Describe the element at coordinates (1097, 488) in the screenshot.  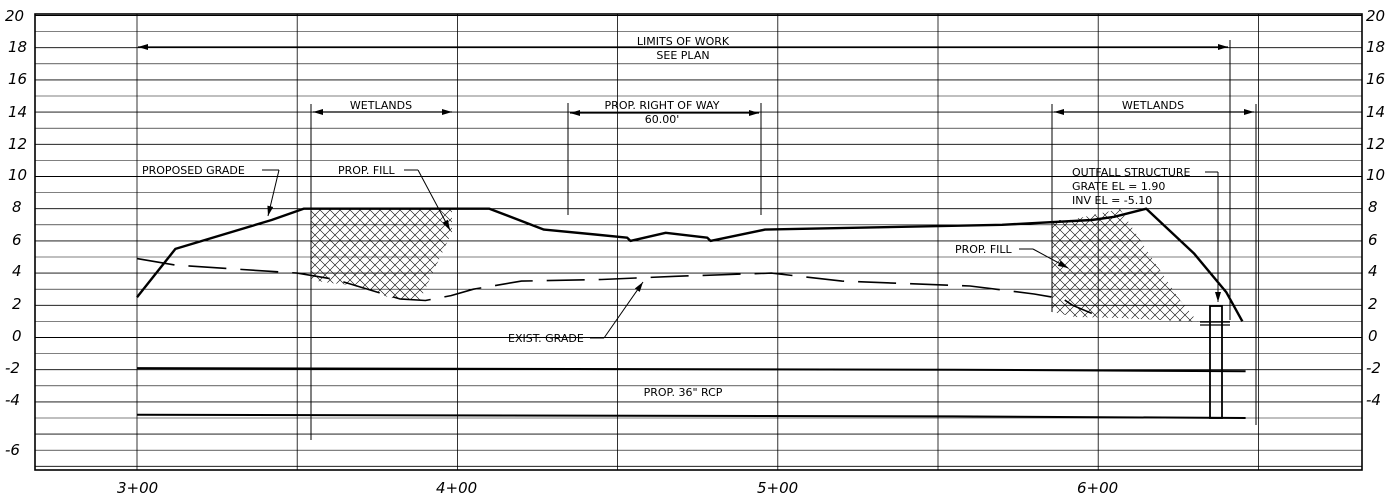
I see `station-label: 6+00` at that location.